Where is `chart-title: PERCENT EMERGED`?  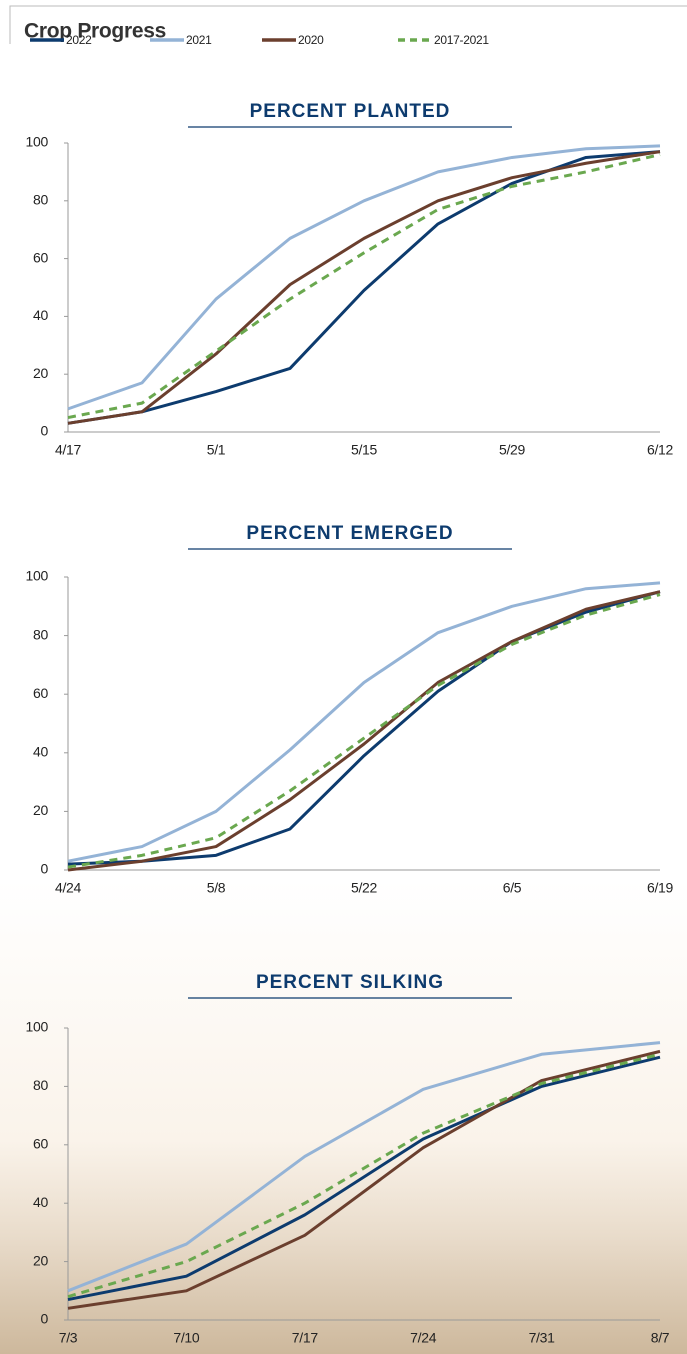
chart-title: PERCENT EMERGED is located at coordinates (349, 533).